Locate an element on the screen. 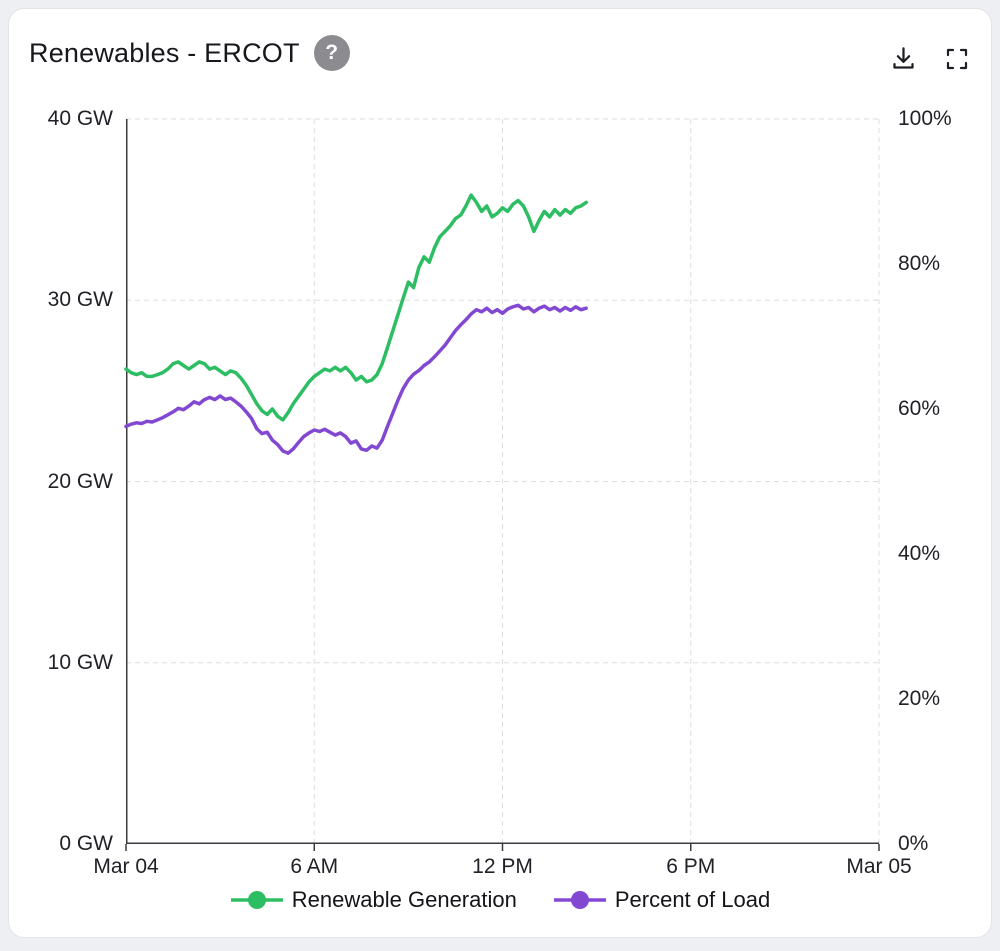 Image resolution: width=1000 pixels, height=951 pixels. x-axis-label: 6 PM is located at coordinates (691, 866).